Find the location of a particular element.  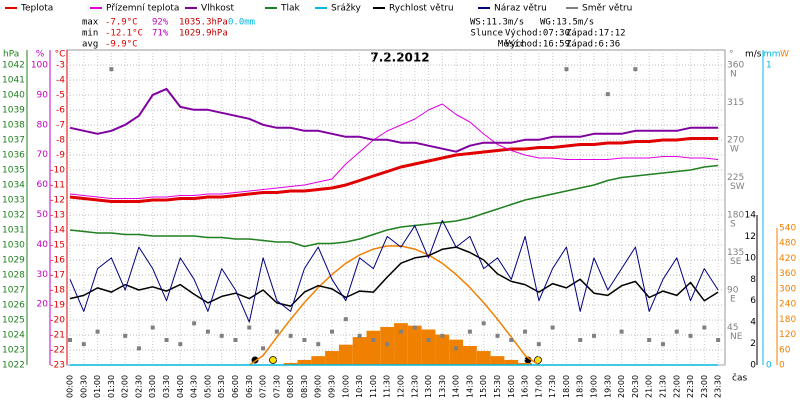

moonset-icon is located at coordinates (273, 360).